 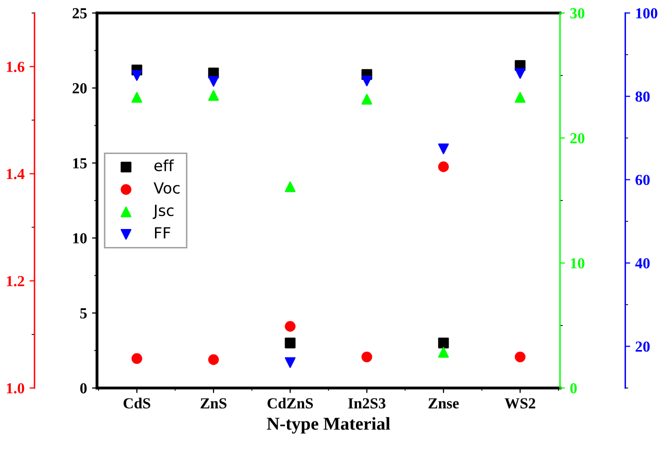 I want to click on x-axis-title: N-type Material, so click(x=328, y=425).